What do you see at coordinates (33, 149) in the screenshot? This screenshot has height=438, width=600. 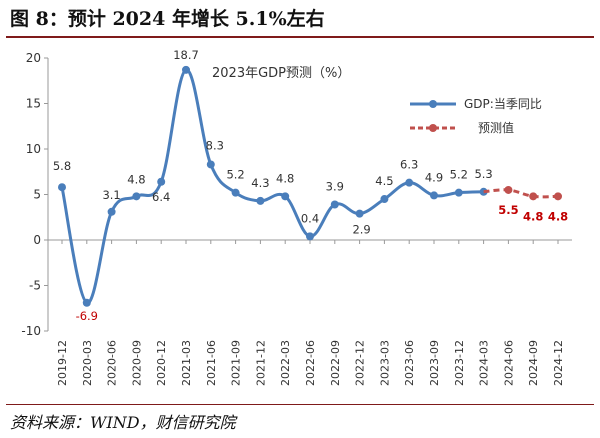 I see `y-tick-label: 10` at bounding box center [33, 149].